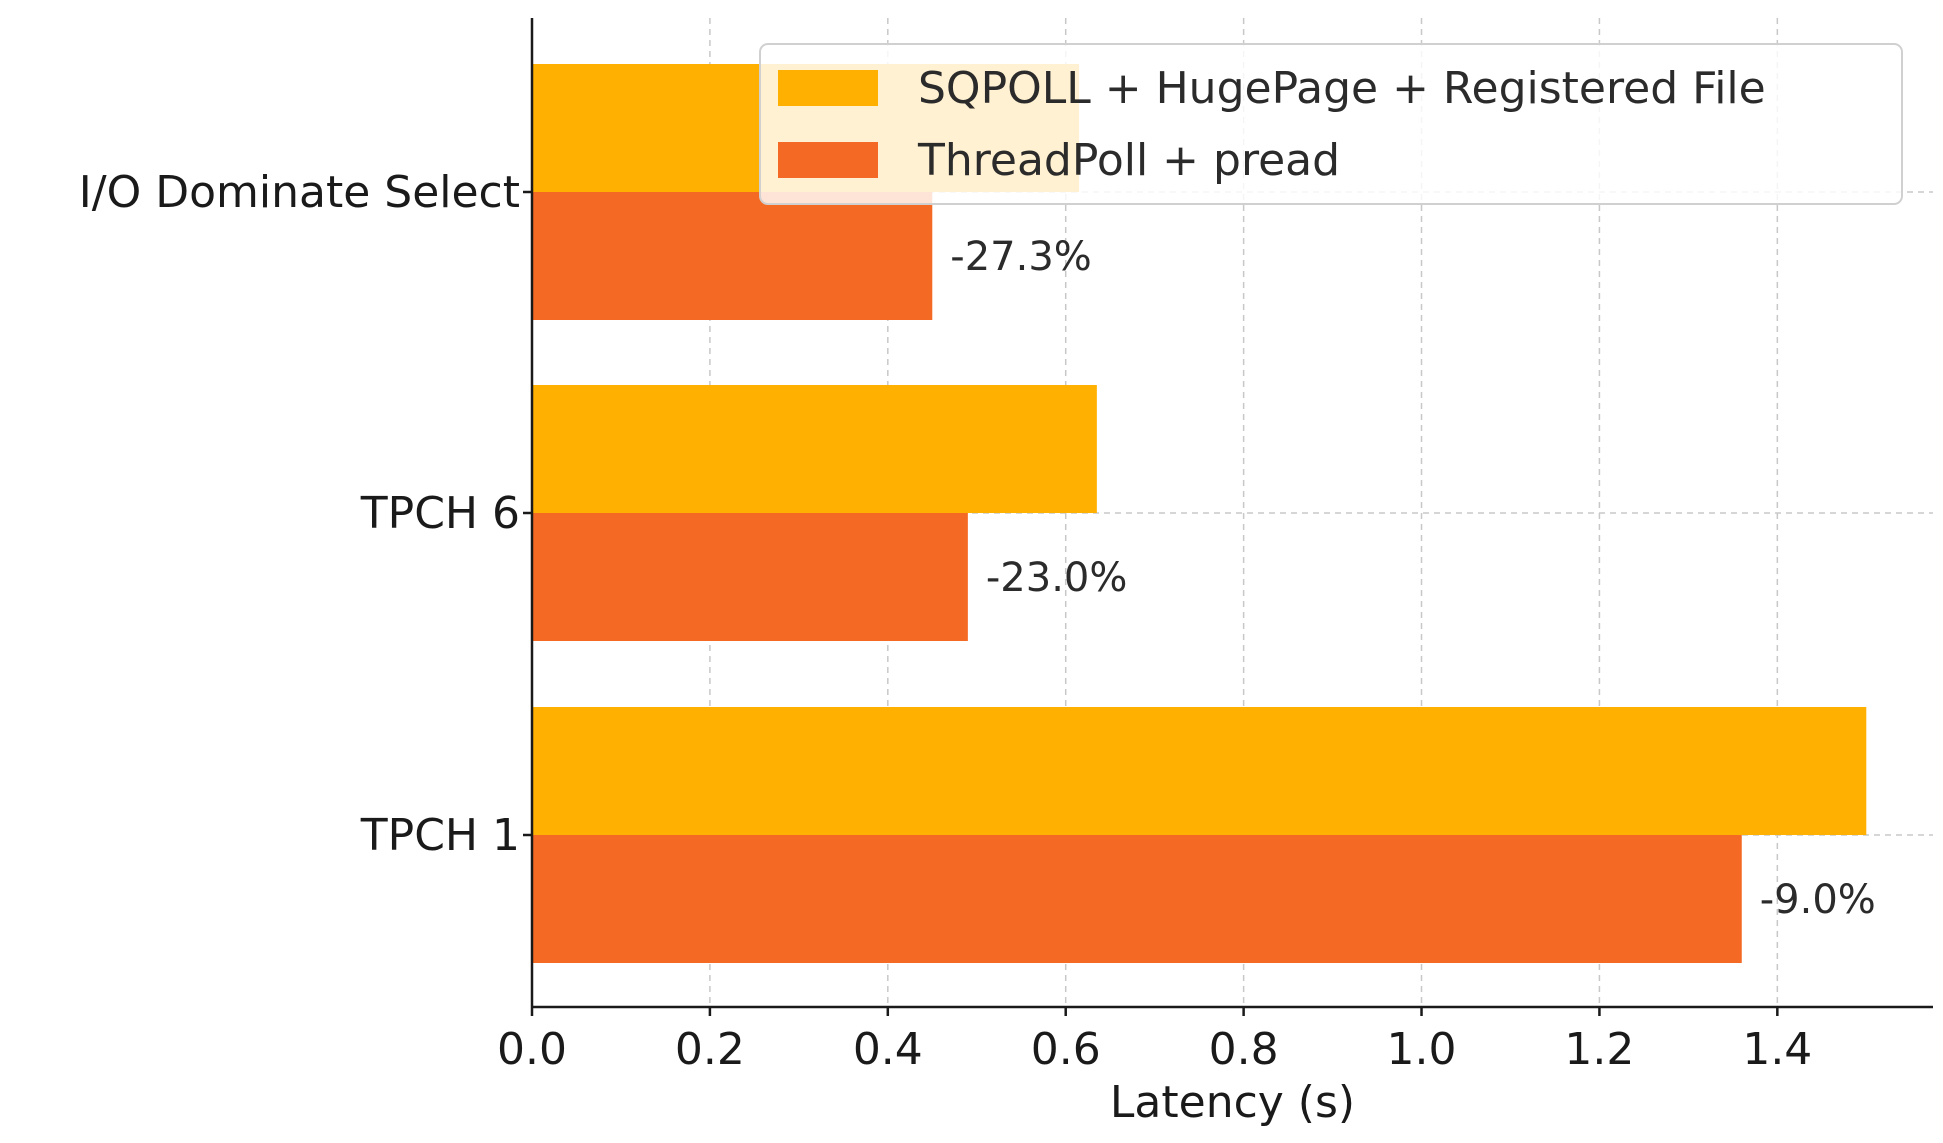 This screenshot has width=1943, height=1143. Describe the element at coordinates (1342, 88) in the screenshot. I see `legend-label-0: SQPOLL + HugePage + Registered File` at that location.